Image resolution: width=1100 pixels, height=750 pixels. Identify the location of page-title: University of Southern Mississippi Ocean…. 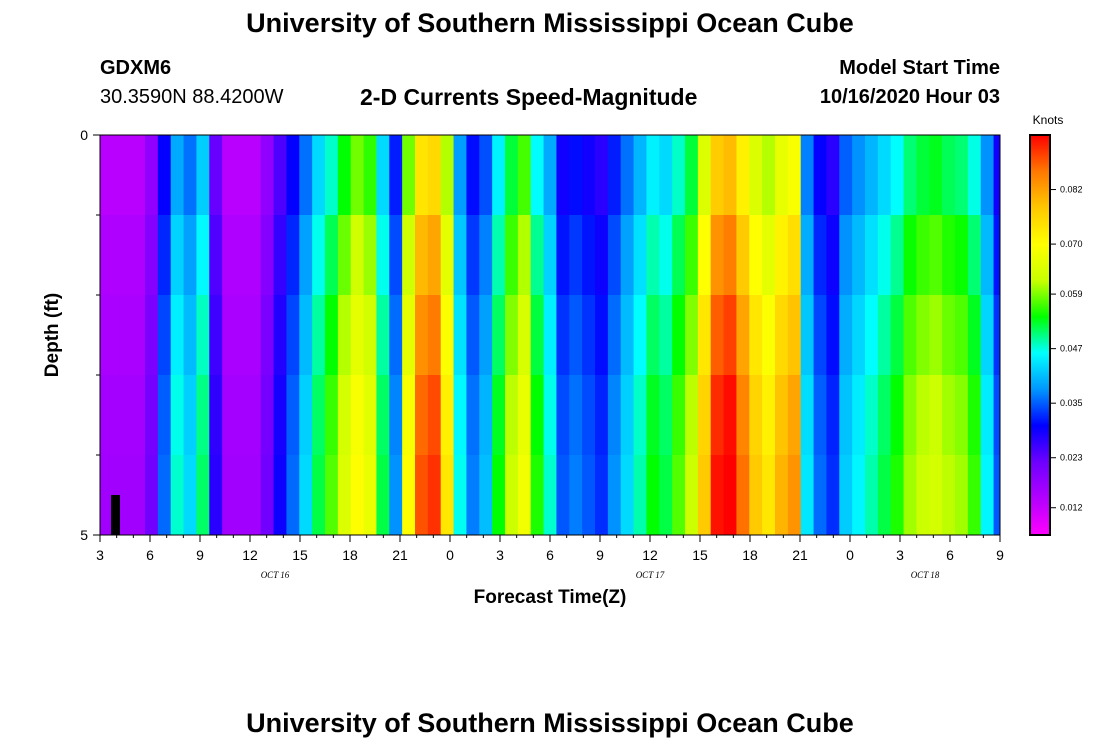
(550, 23).